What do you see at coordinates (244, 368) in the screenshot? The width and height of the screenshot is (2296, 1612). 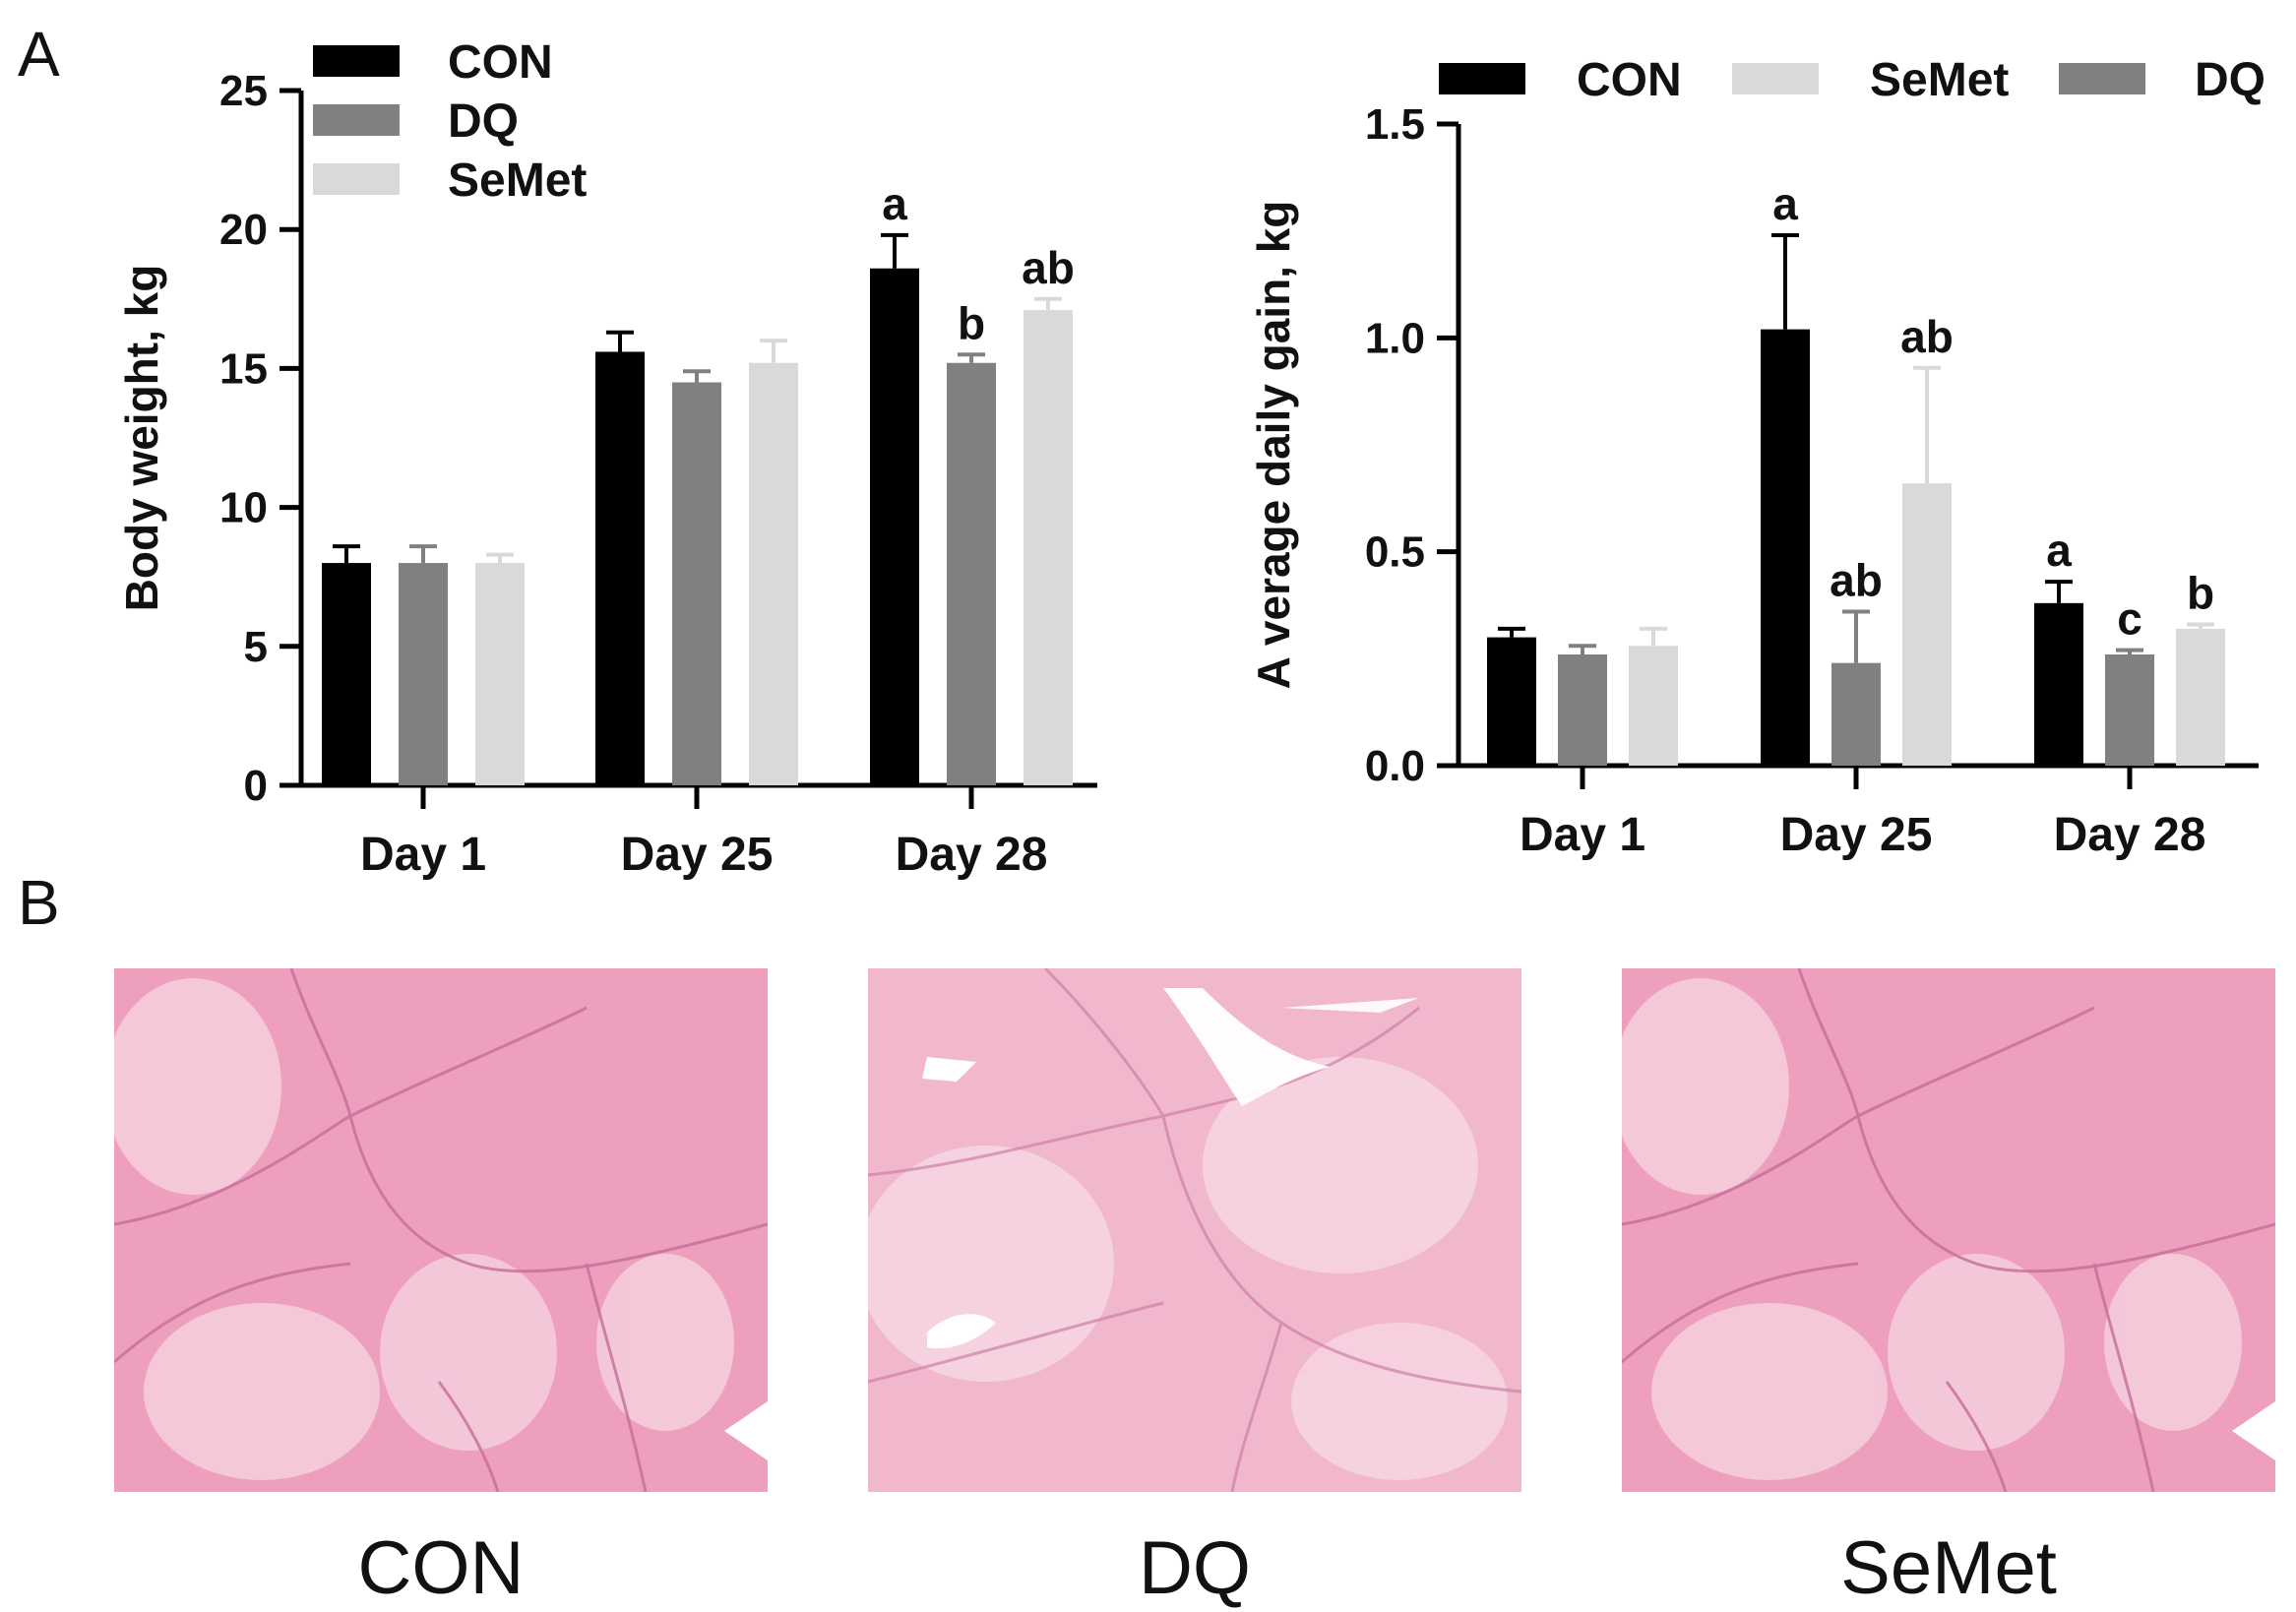 I see `y-tick-label: 15` at bounding box center [244, 368].